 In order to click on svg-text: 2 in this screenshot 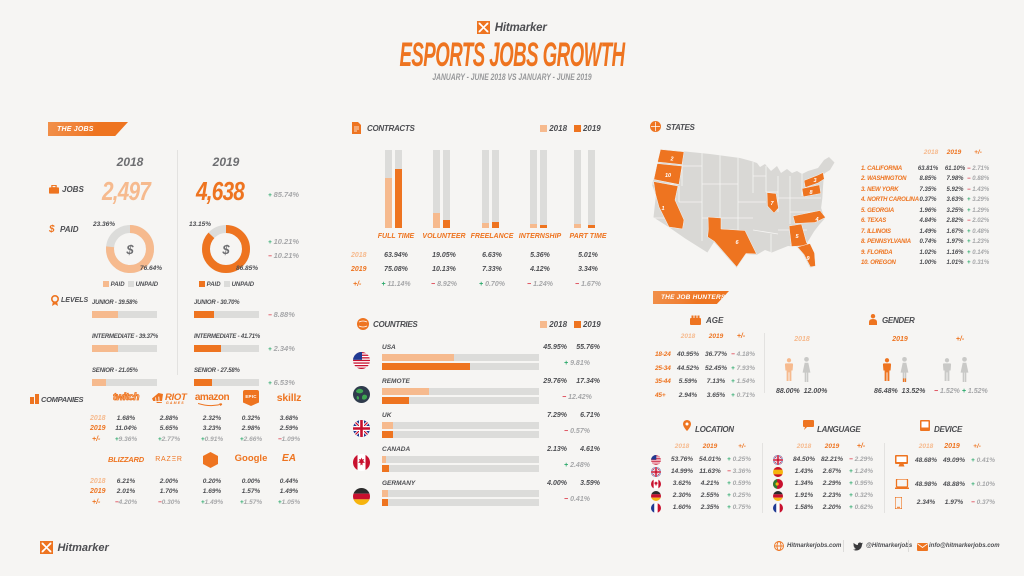, I will do `click(671, 160)`.